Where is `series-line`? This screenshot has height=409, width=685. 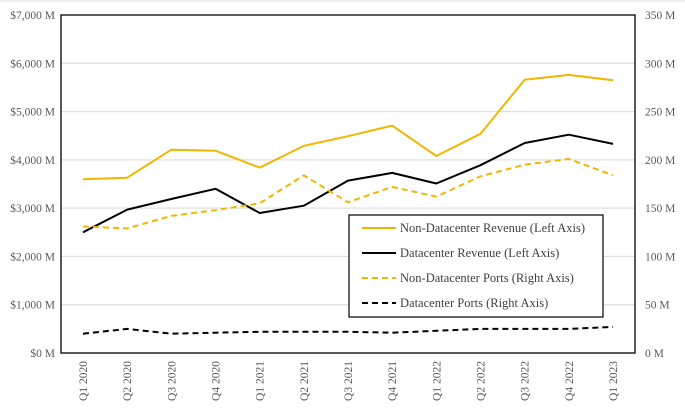 series-line is located at coordinates (348, 330).